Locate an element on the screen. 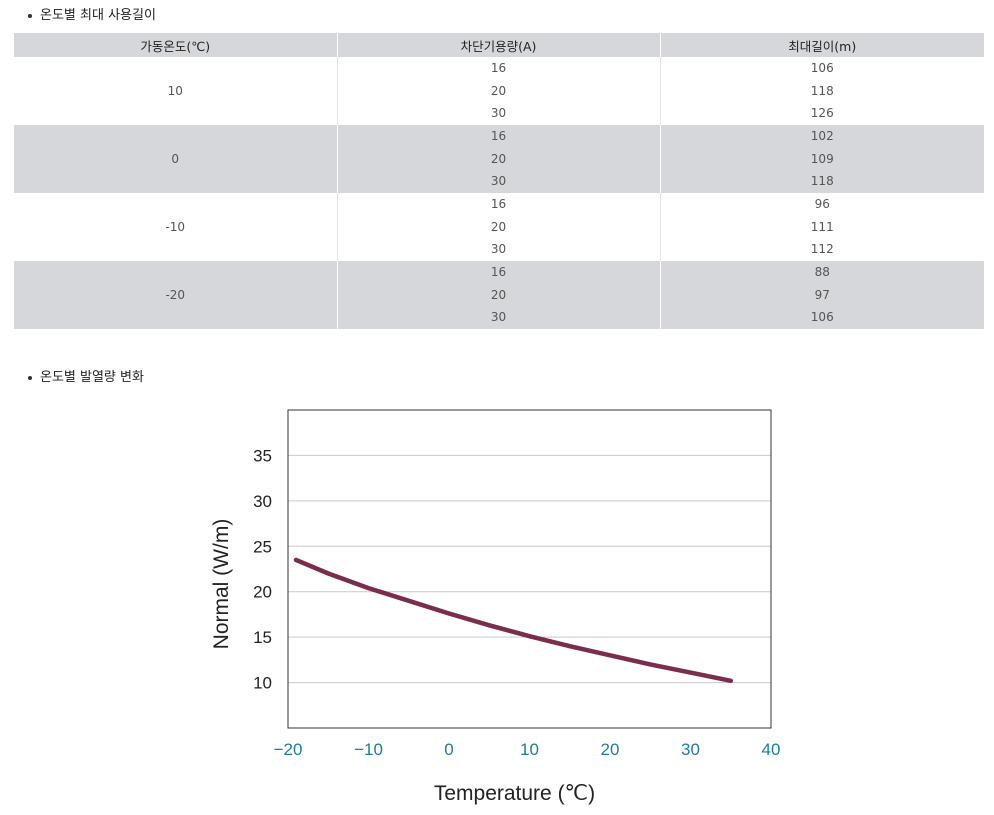  table-row: 10 16 20 30 106 118 126 is located at coordinates (499, 91).